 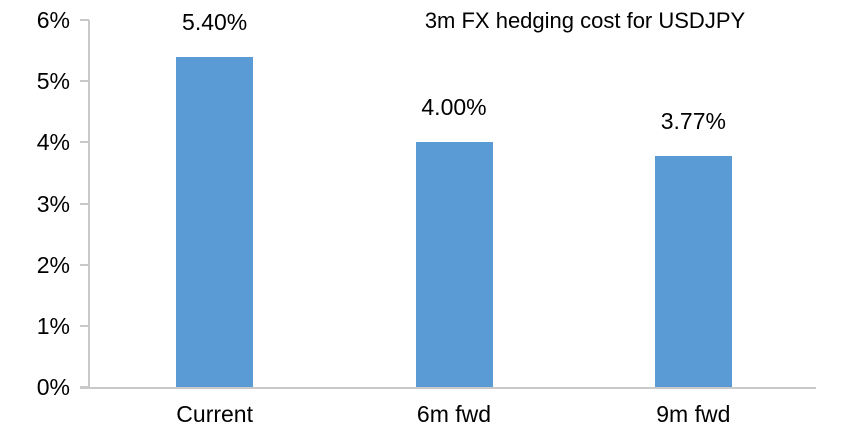 I want to click on x-axis-label: 6m fwd, so click(x=454, y=414).